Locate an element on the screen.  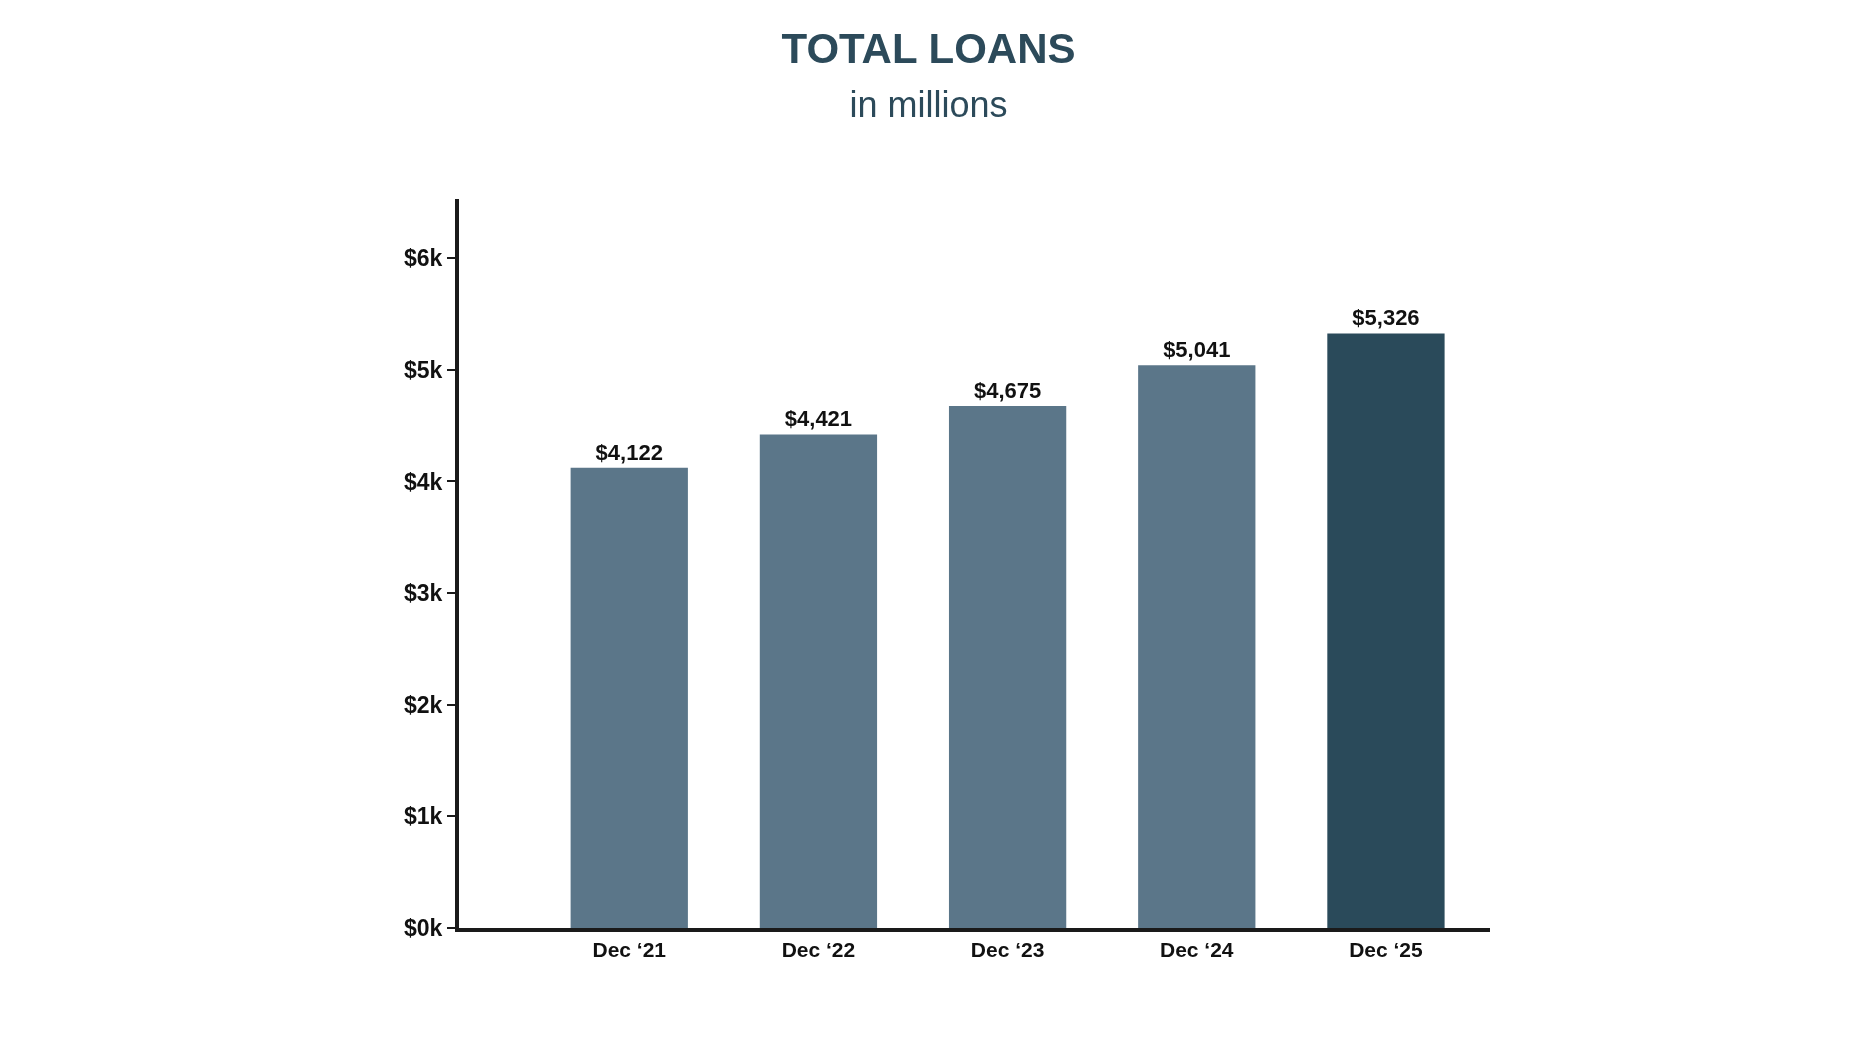
y-tick-label: $2k is located at coordinates (423, 704).